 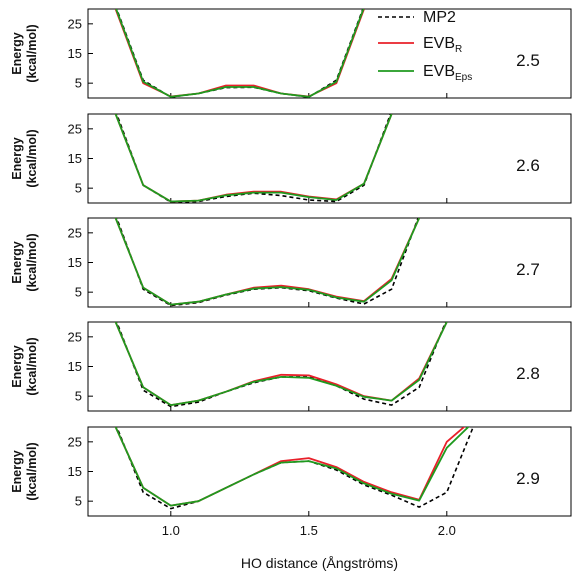 I want to click on x-tick-label: 1.0, so click(x=171, y=530).